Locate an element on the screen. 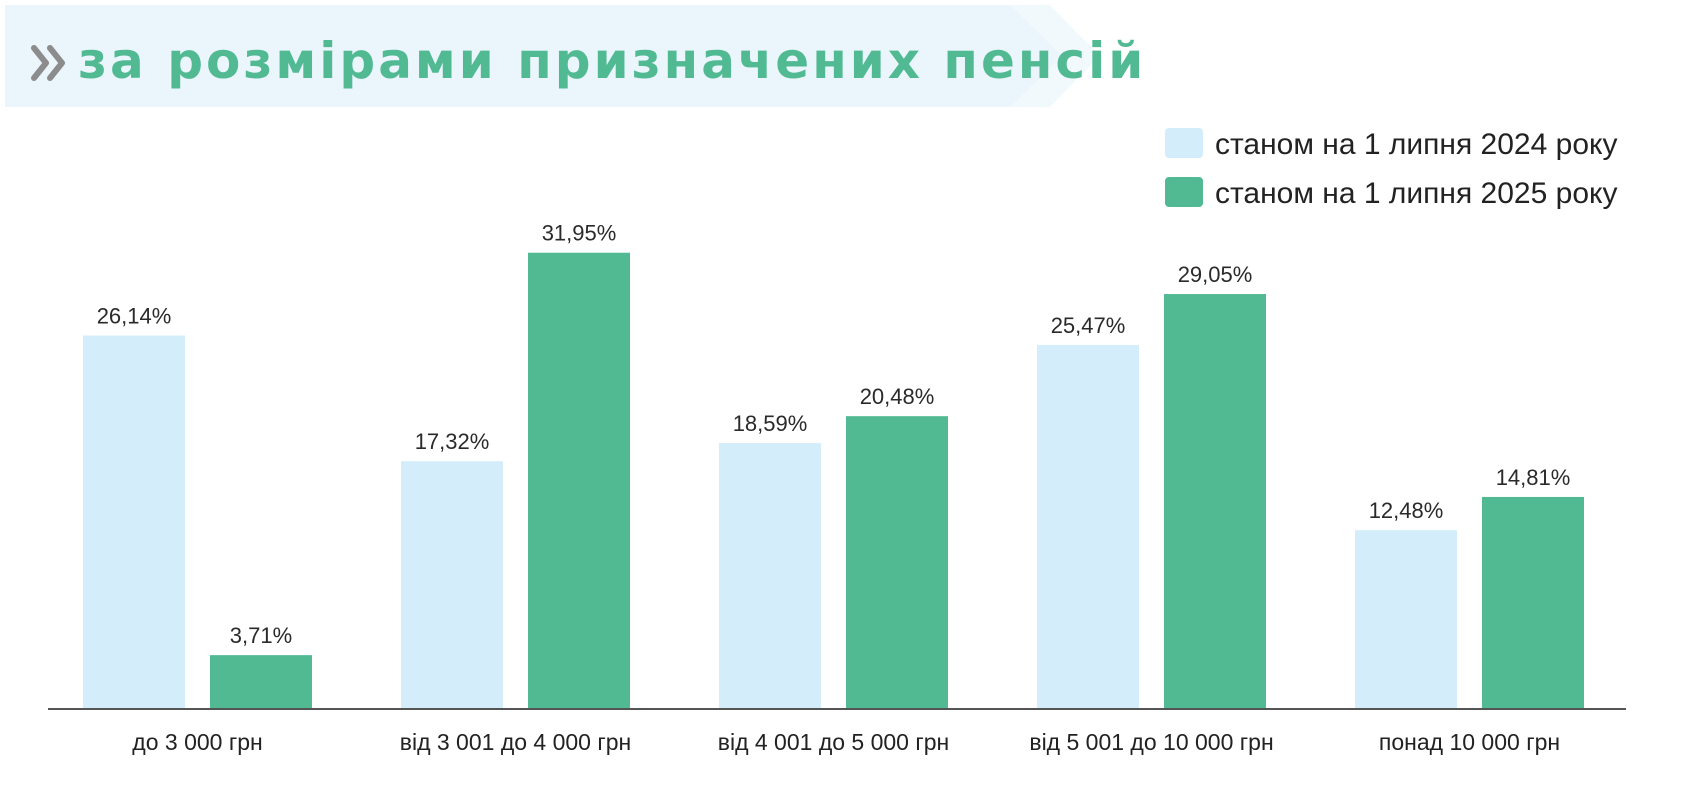  header-banner: за розмірами призначених пенсій is located at coordinates (575, 56).